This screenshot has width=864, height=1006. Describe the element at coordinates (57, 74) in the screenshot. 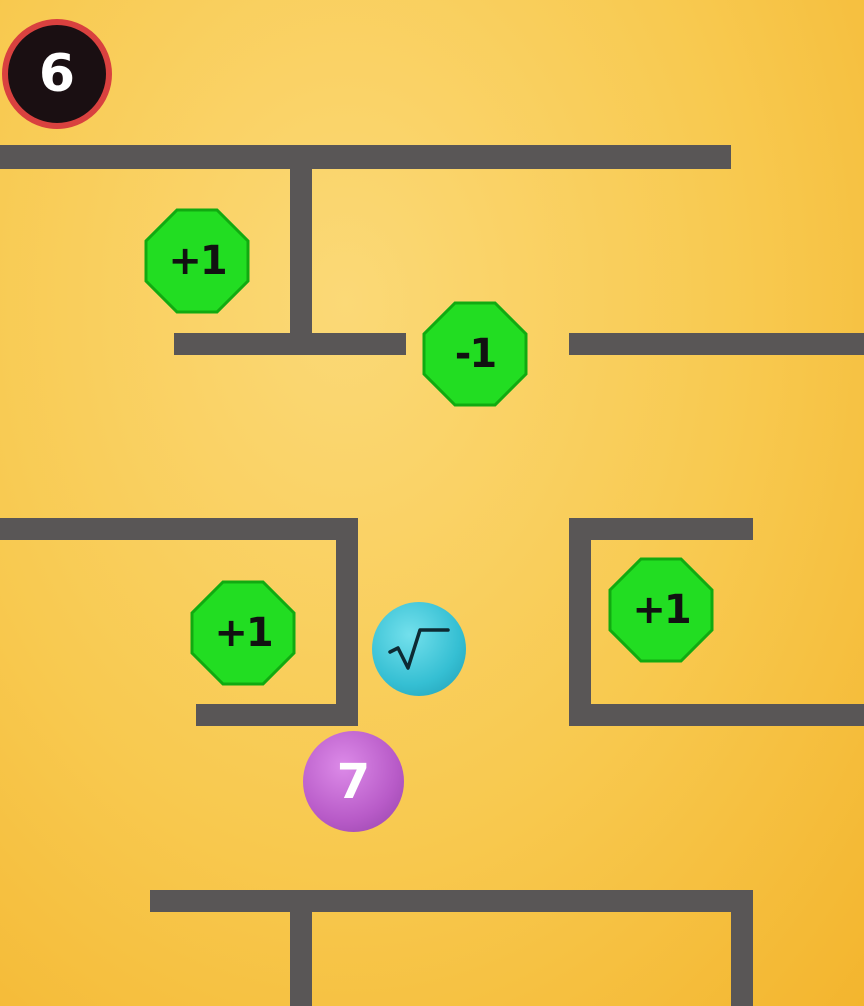

I see `score-badge: 6` at that location.